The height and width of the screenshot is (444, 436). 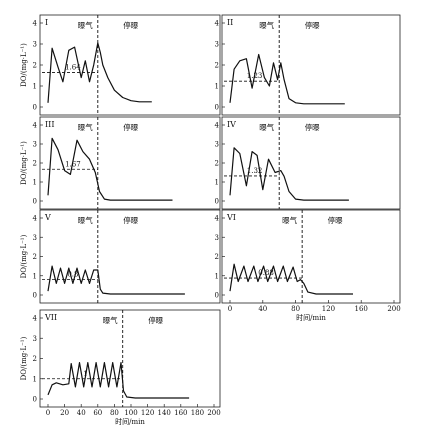 I want to click on average-do-label: 0.8, so click(x=72, y=275).